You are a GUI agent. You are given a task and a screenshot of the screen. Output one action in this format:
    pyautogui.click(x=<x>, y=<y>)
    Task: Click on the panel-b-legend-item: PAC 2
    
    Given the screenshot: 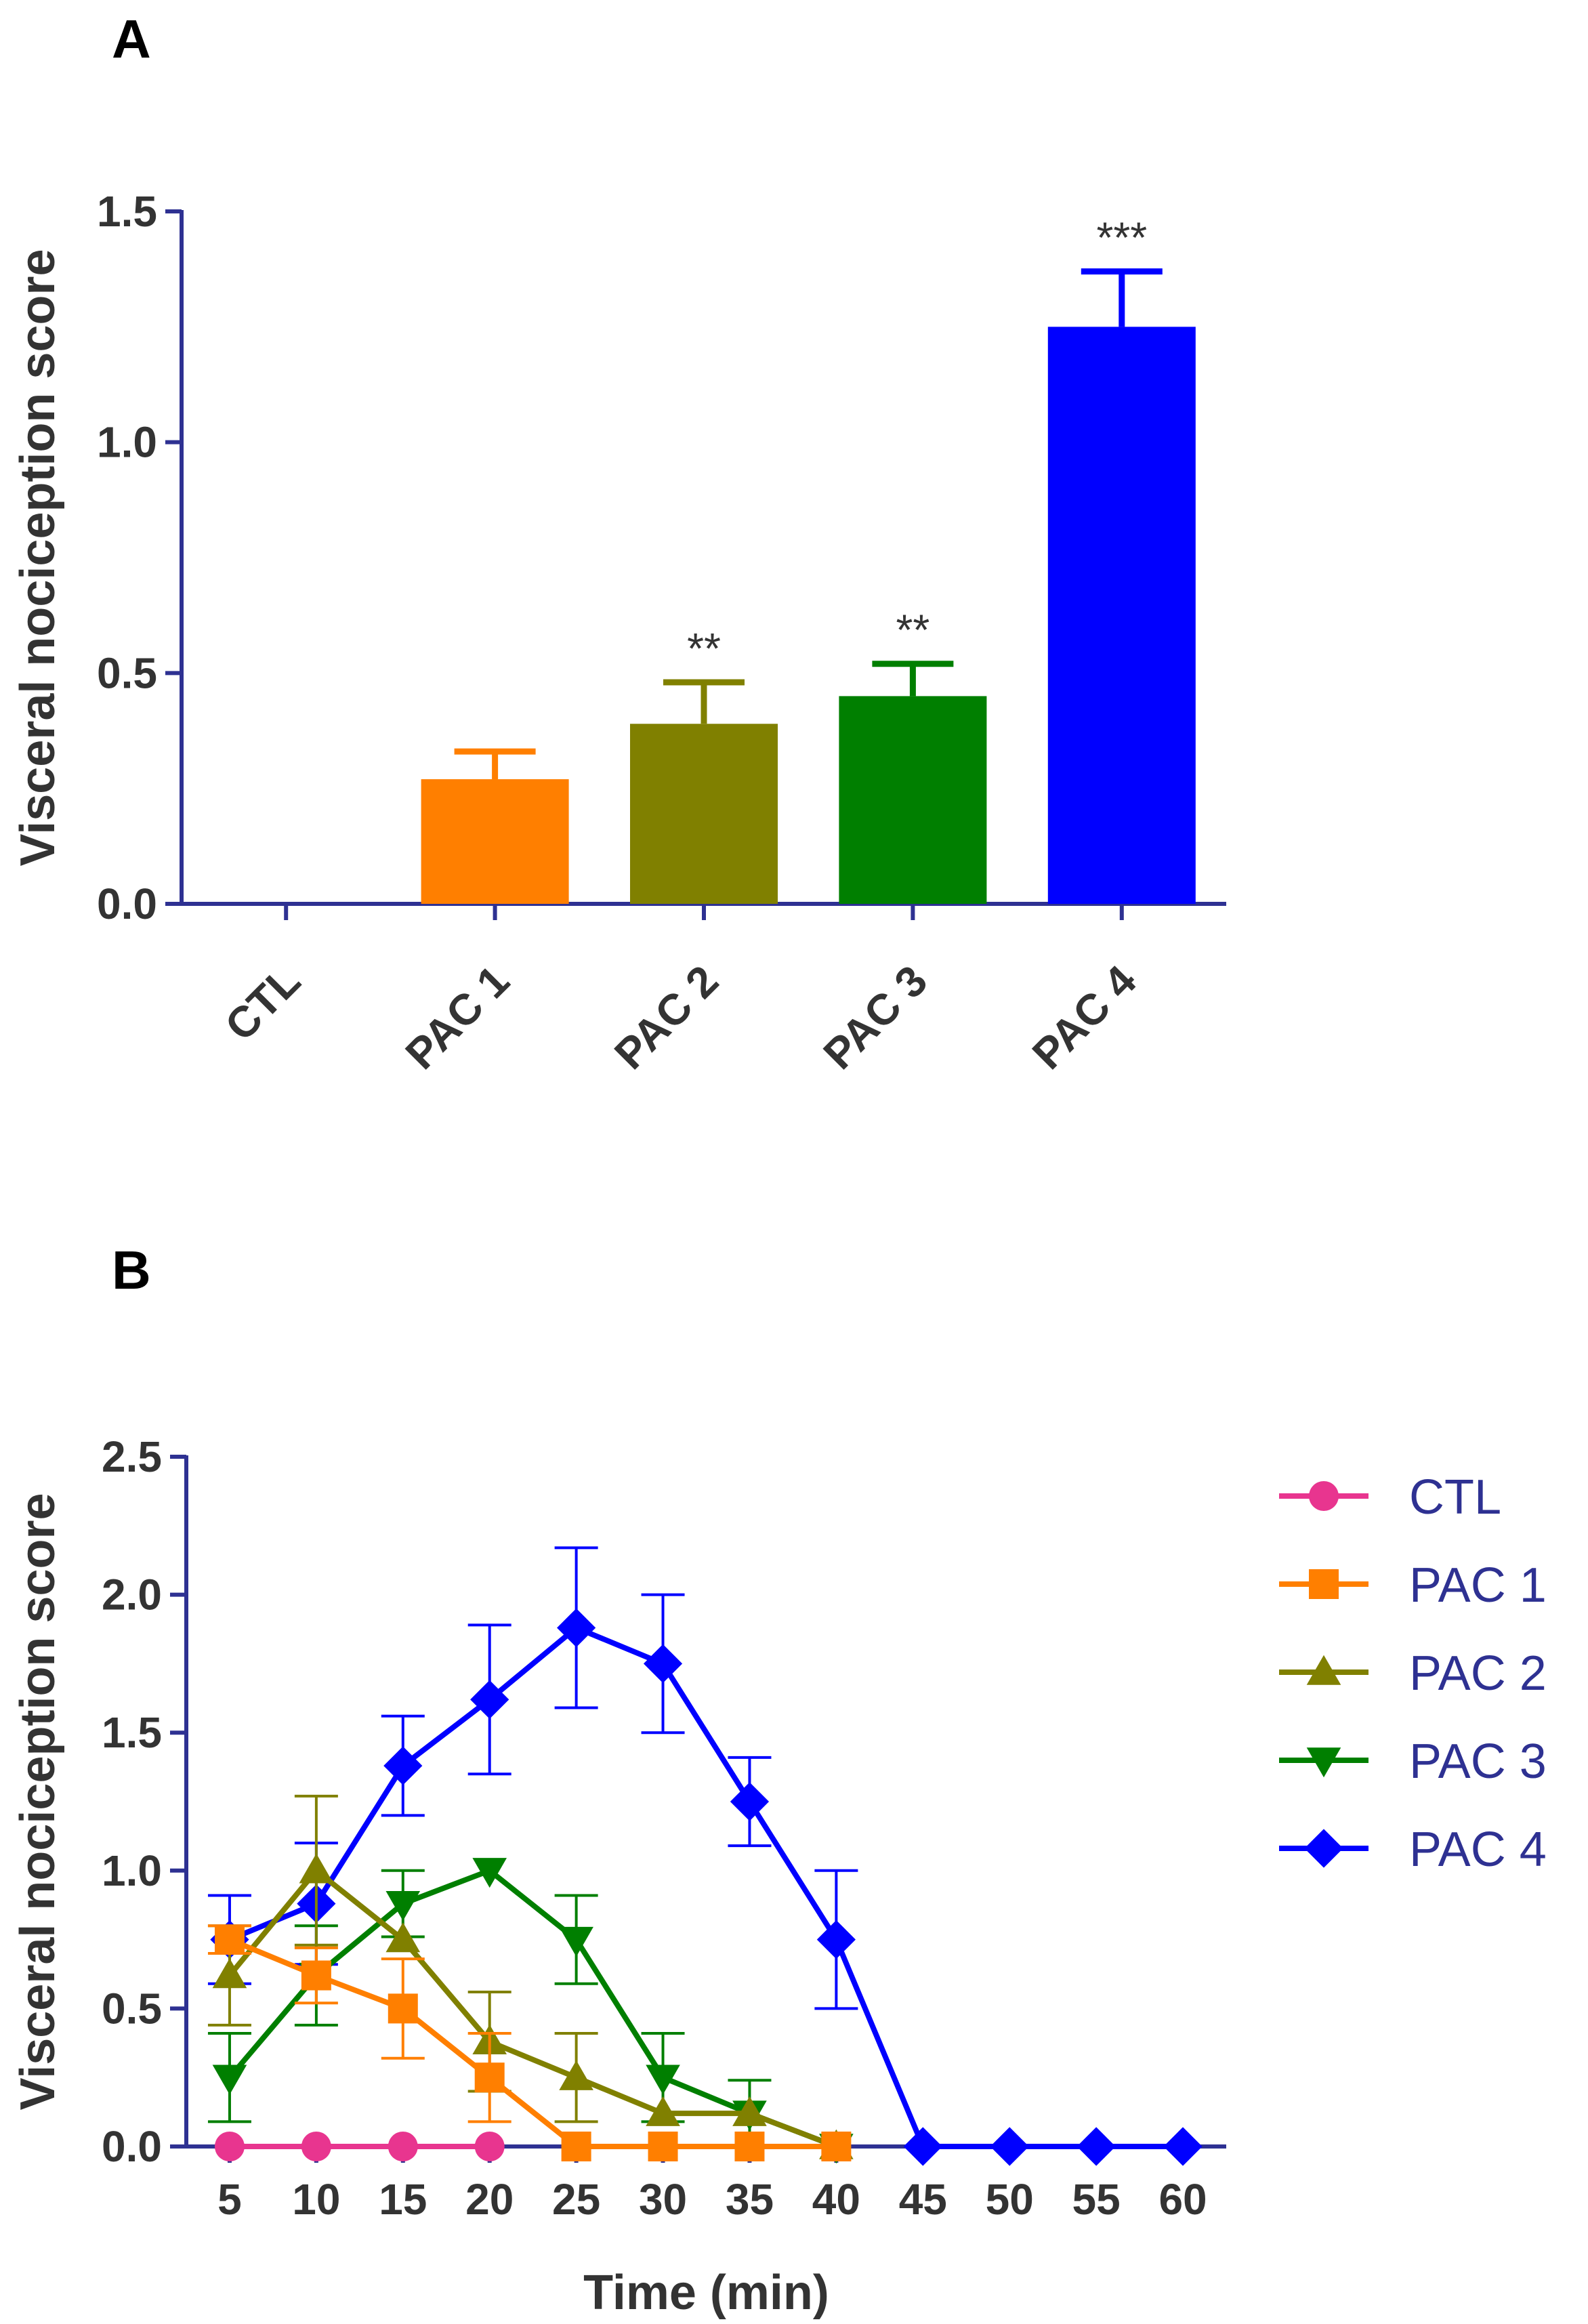 What is the action you would take?
    pyautogui.click(x=1413, y=1673)
    